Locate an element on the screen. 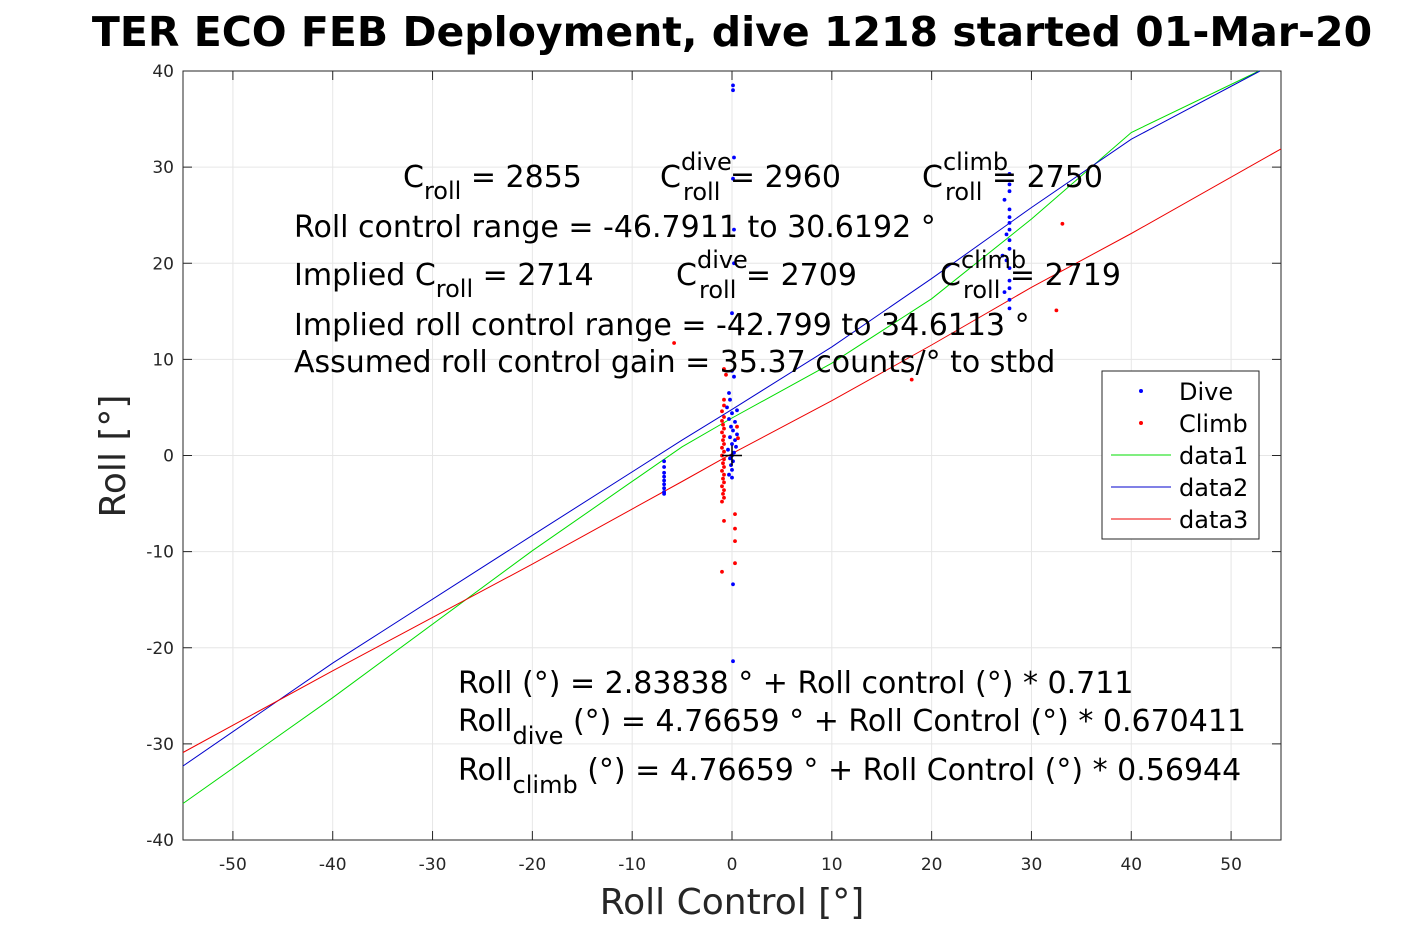  x-tick-label: 0 is located at coordinates (732, 865).